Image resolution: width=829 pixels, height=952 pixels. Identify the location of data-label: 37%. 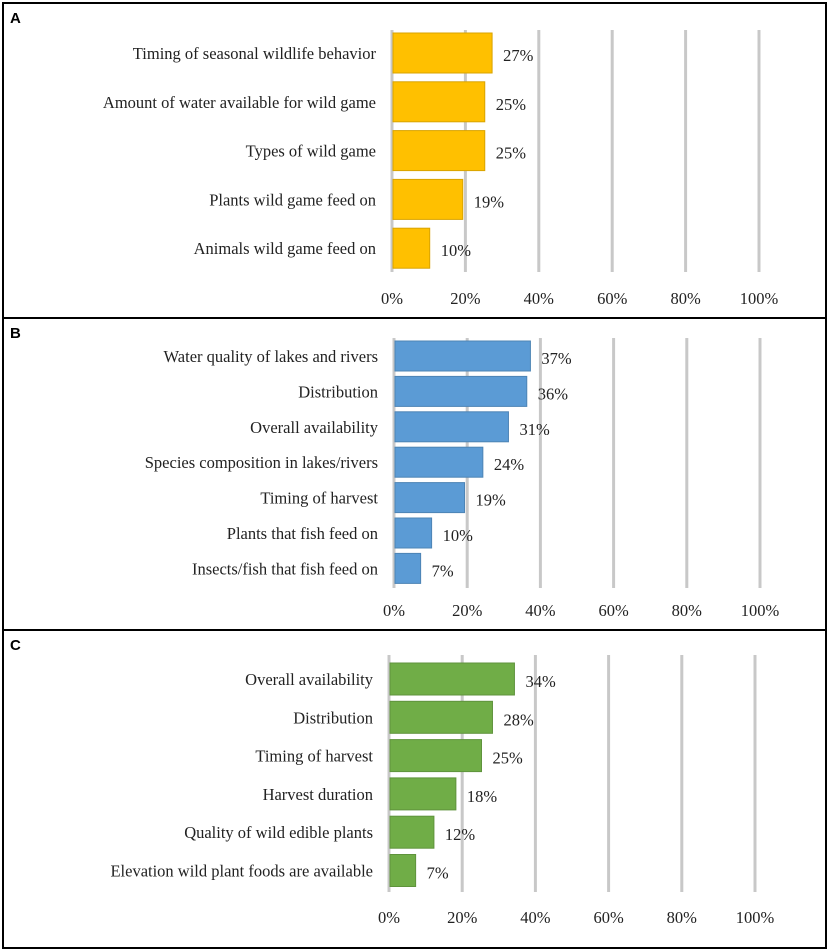
(556, 358).